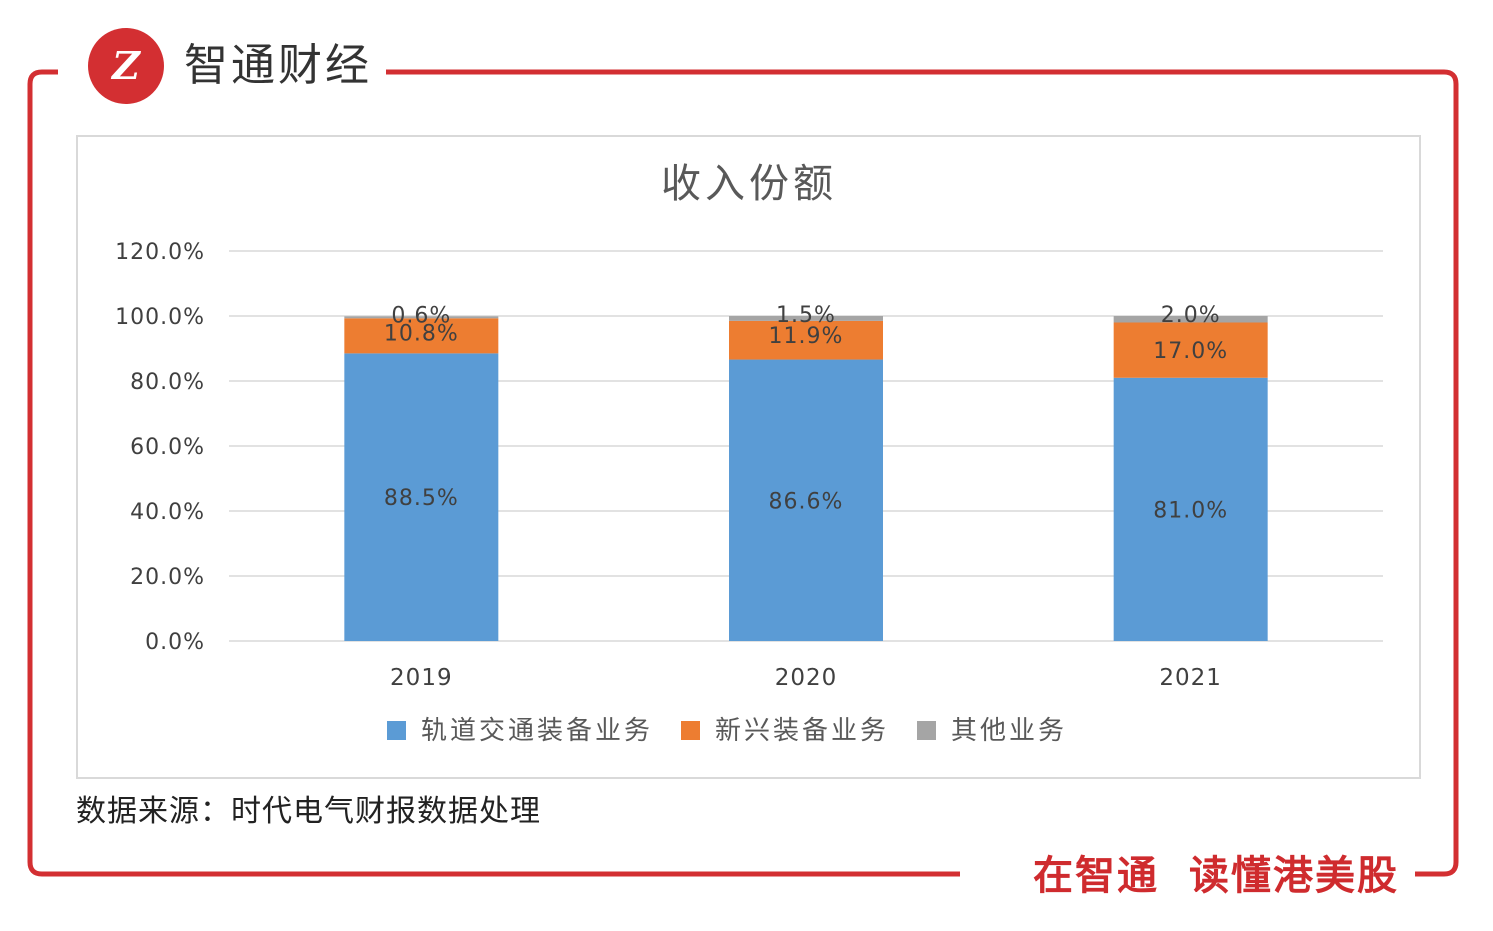  What do you see at coordinates (160, 317) in the screenshot?
I see `y-tick-label: 100.0%` at bounding box center [160, 317].